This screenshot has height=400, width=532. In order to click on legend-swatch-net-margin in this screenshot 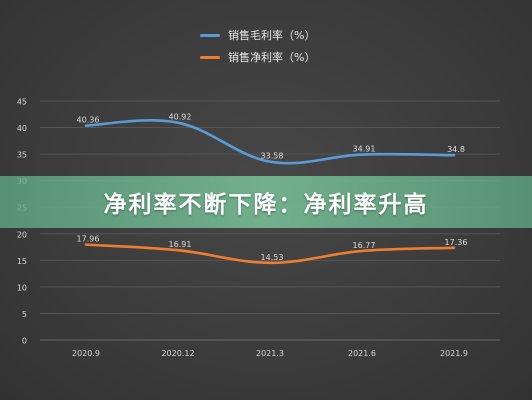, I will do `click(210, 57)`.